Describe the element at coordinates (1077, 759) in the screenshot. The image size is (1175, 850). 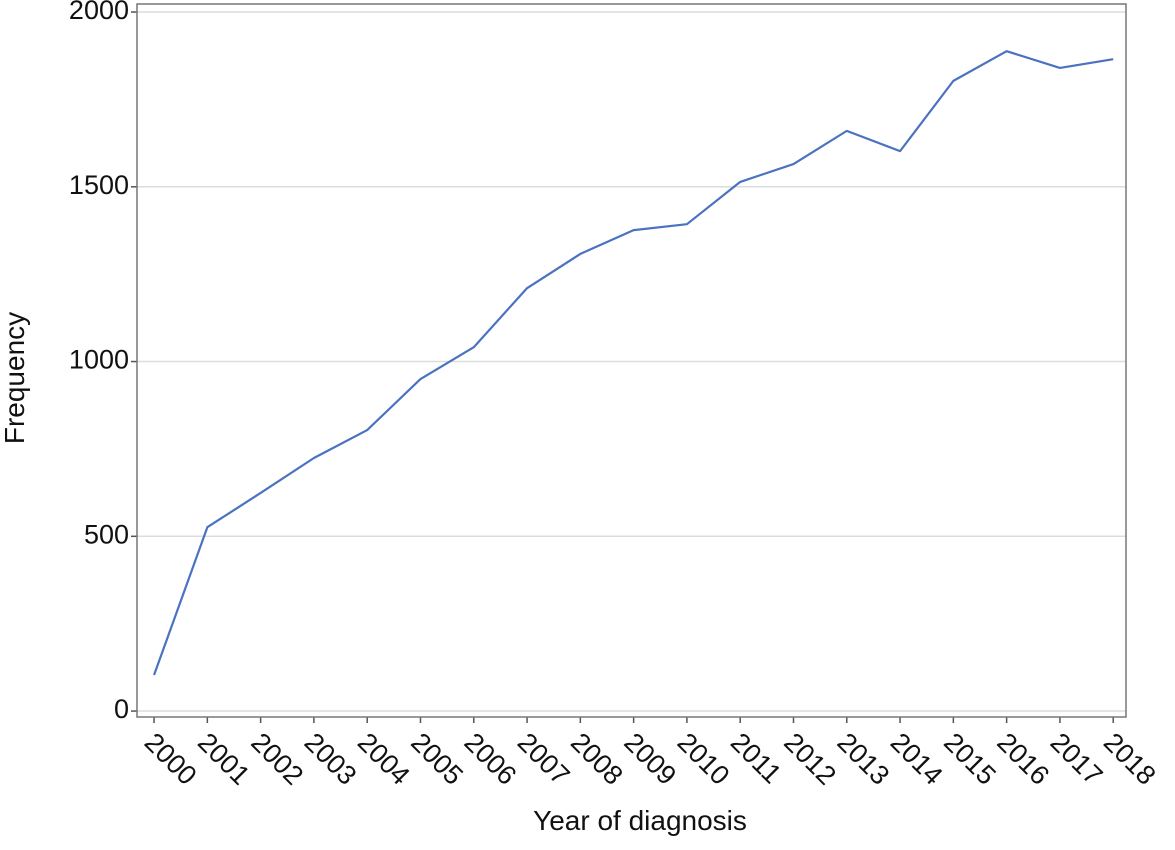
I see `x-tick-label: 2017` at that location.